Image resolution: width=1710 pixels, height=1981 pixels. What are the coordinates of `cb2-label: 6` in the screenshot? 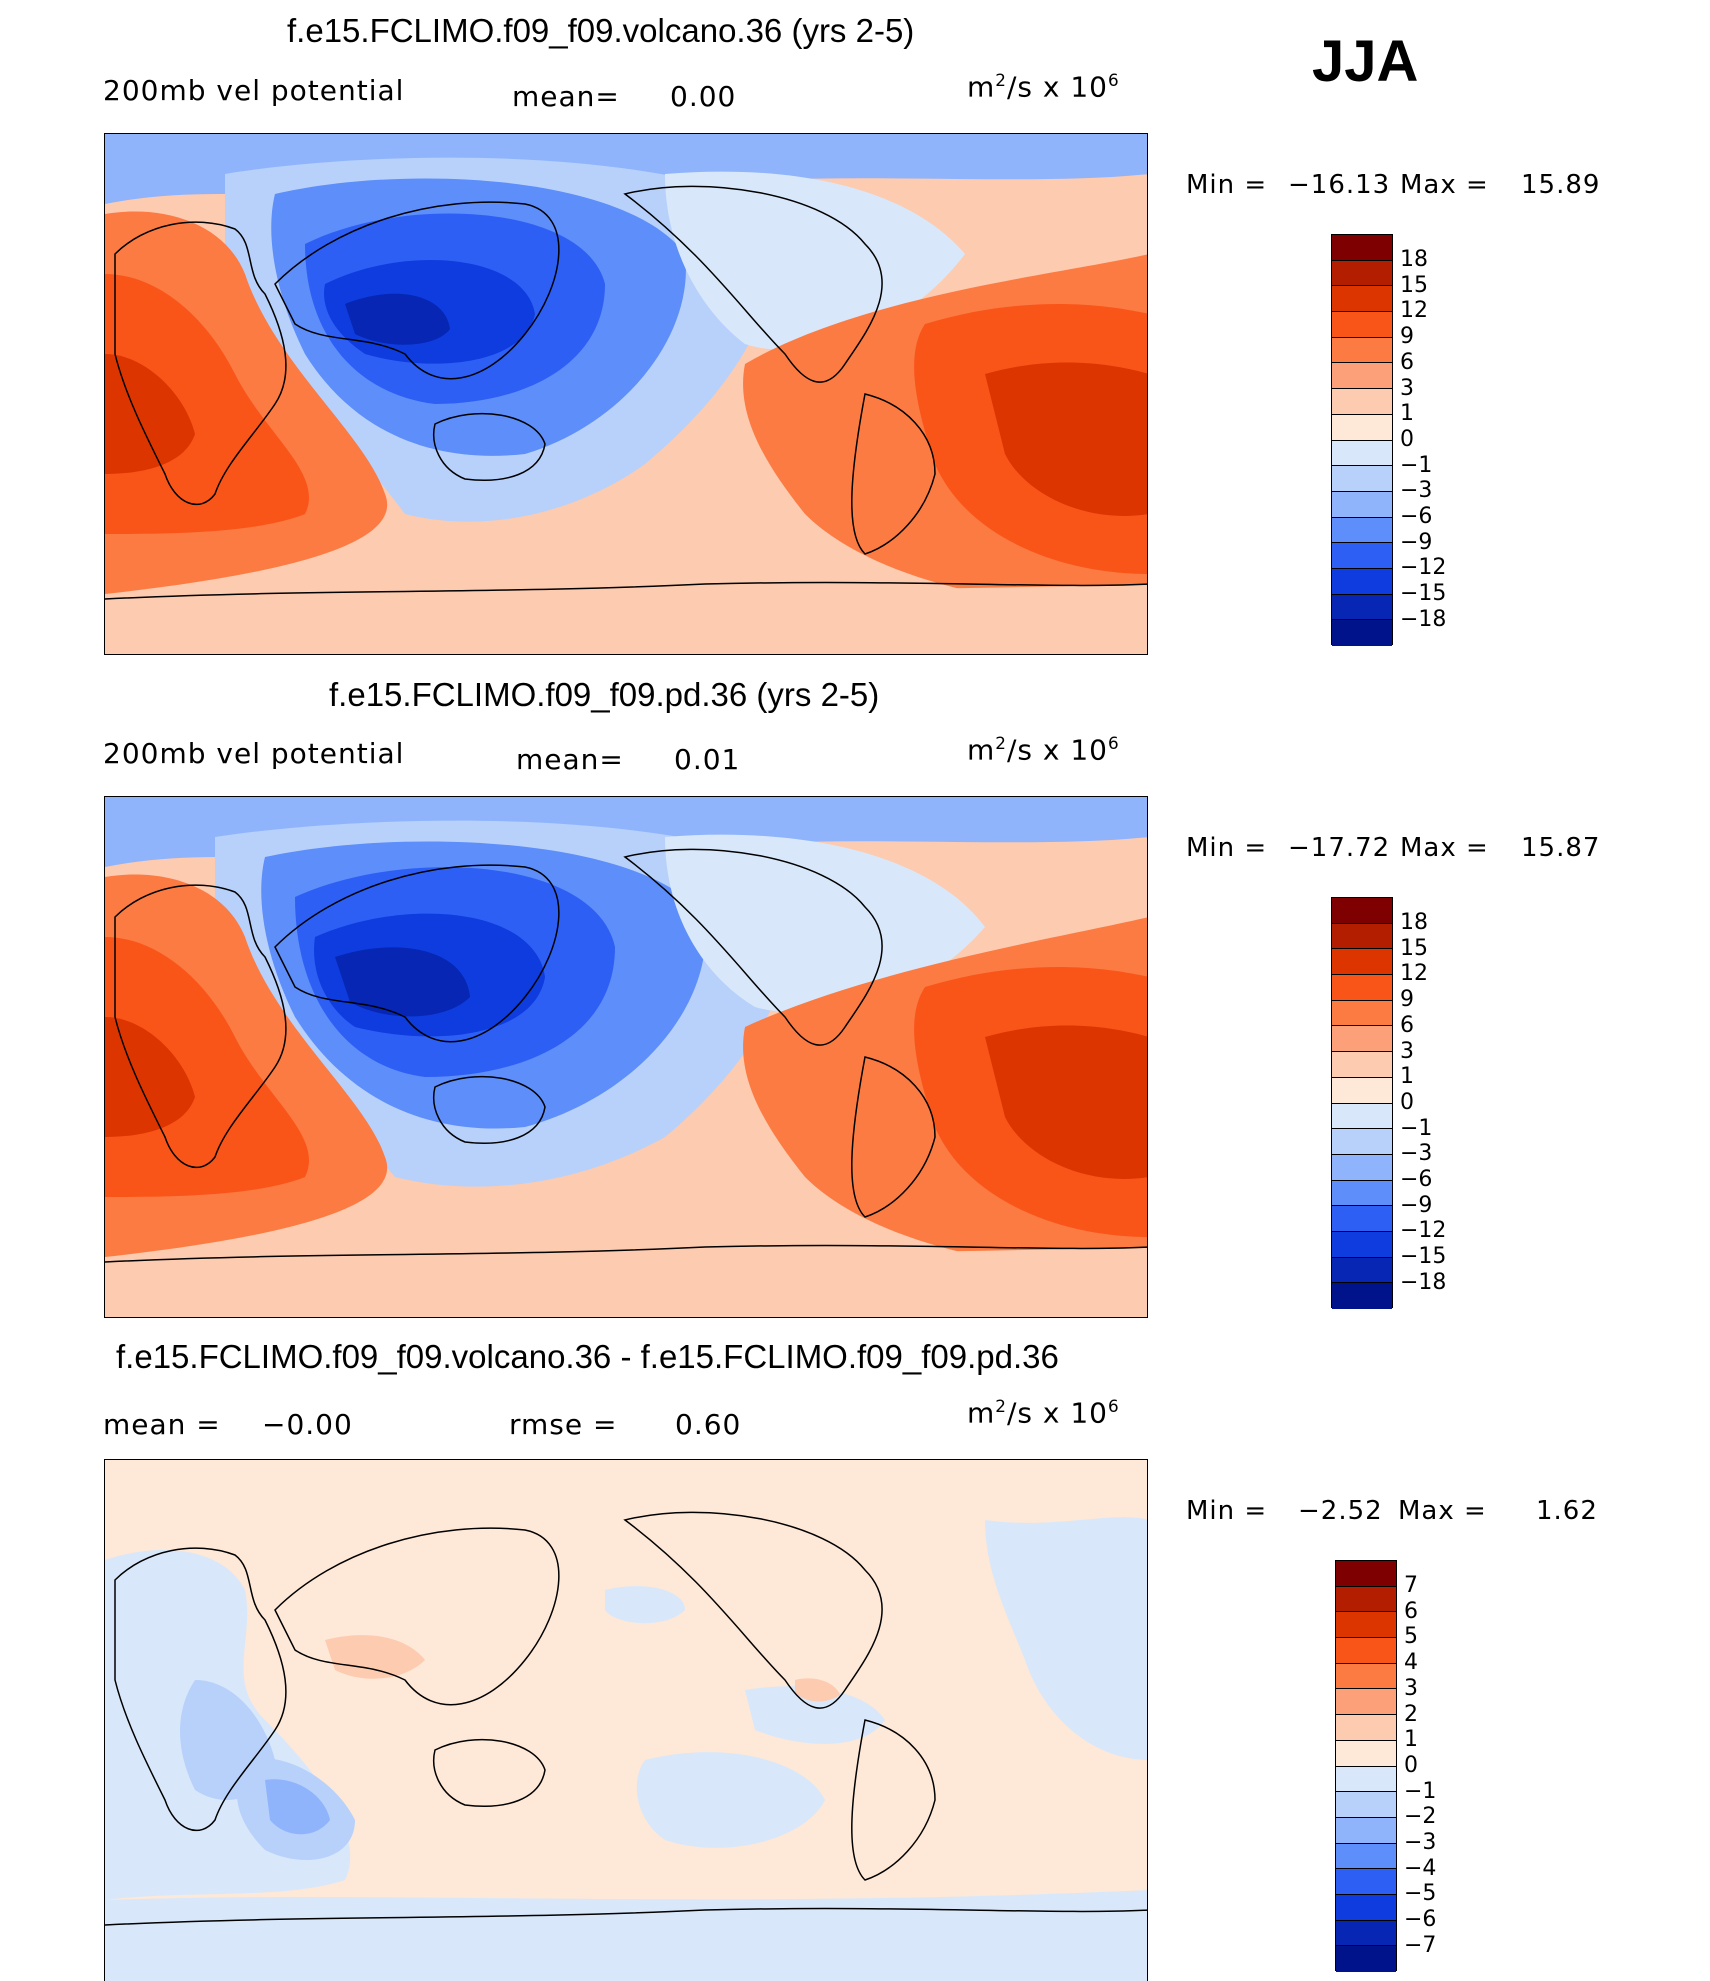 It's located at (1407, 1025).